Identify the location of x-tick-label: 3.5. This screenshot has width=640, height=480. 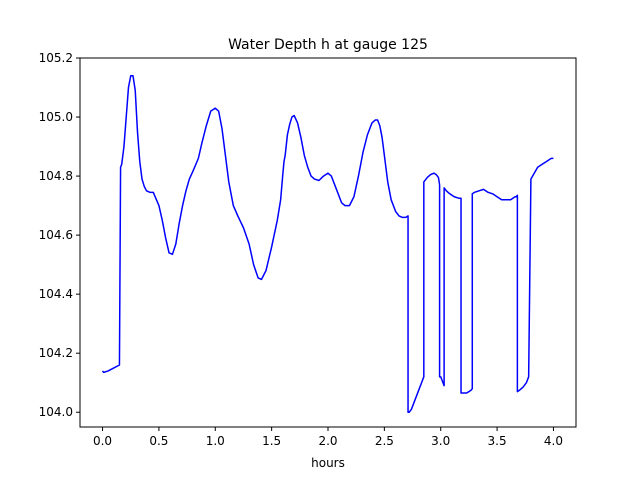
(497, 441).